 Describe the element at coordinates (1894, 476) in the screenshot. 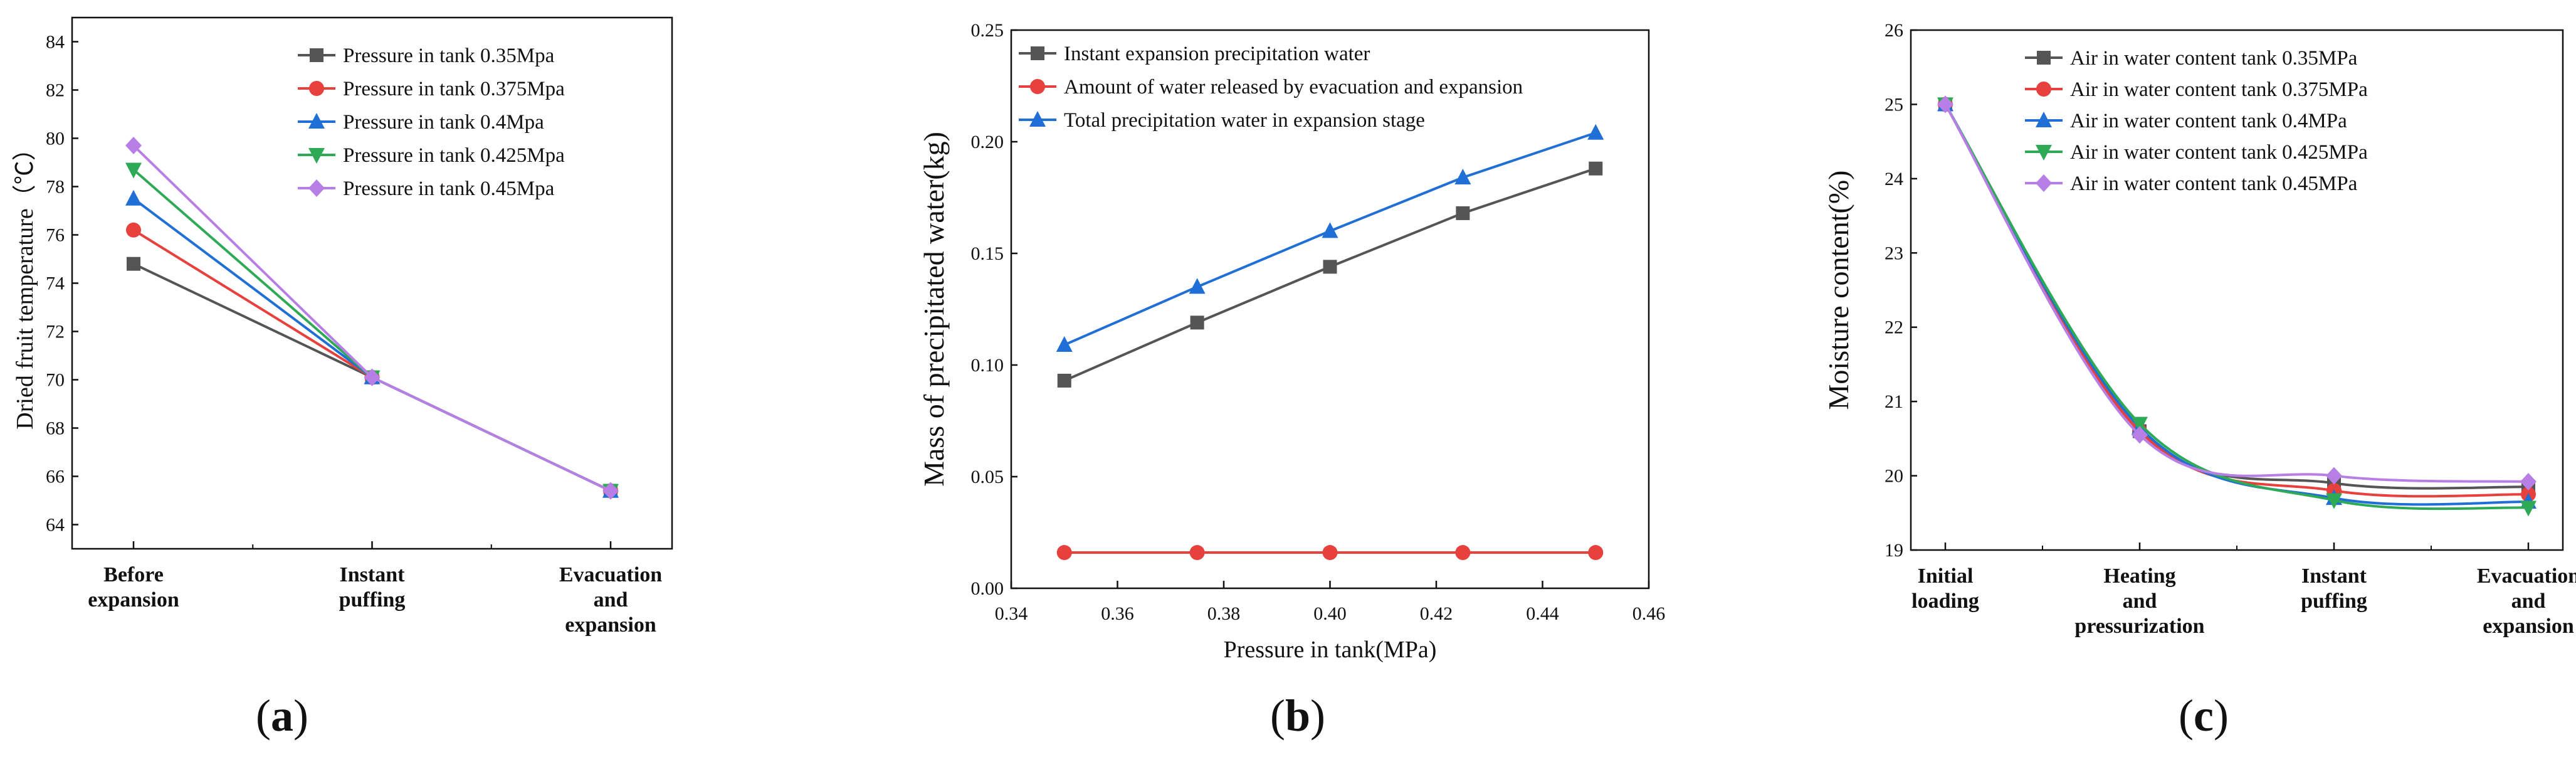

I see `y-tick-label: 20` at that location.